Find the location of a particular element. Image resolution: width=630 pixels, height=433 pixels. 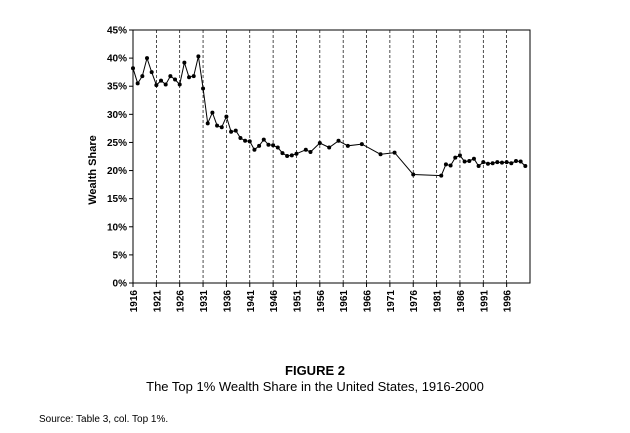

x-tick-label: 1941 is located at coordinates (251, 301).